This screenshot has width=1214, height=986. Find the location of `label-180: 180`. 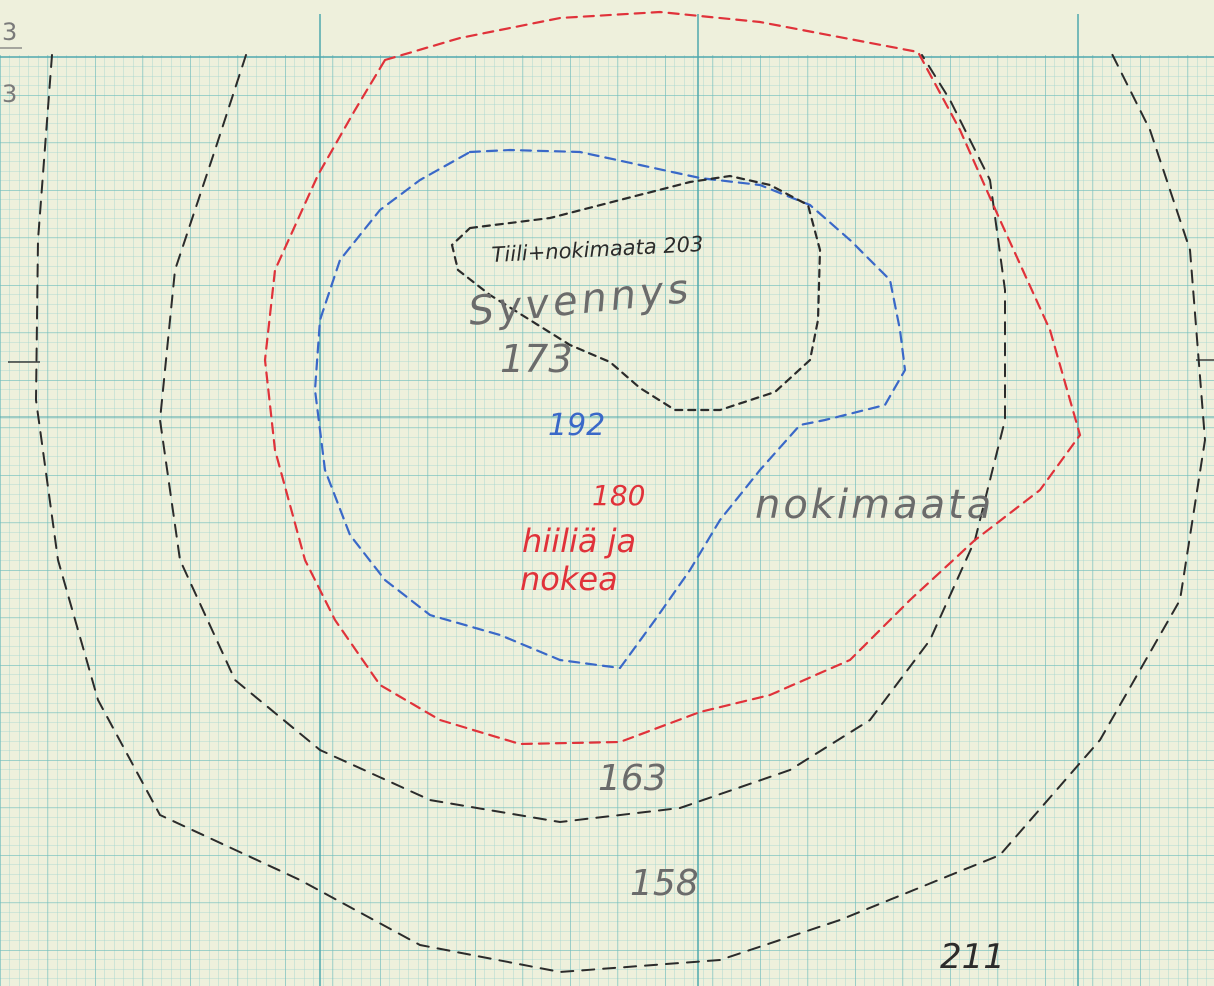

label-180: 180 is located at coordinates (618, 495).